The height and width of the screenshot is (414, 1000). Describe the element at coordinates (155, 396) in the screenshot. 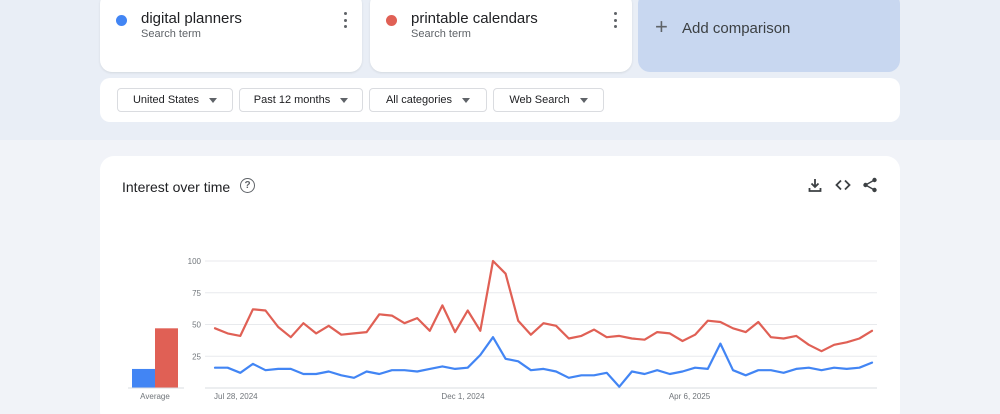

I see `average-label: Average` at that location.